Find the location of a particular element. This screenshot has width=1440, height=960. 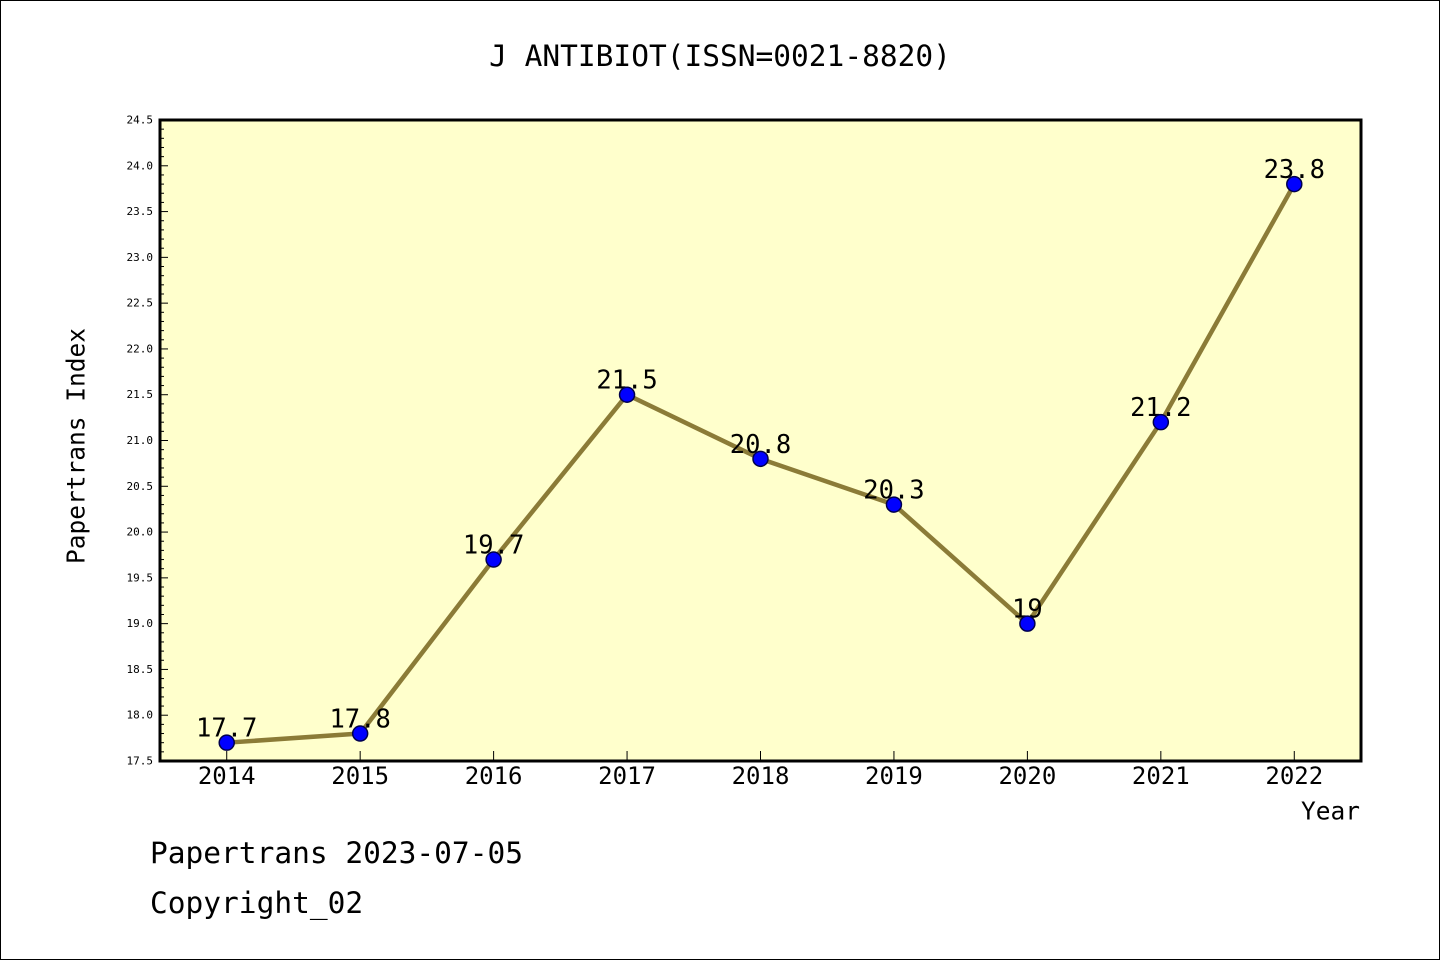

y-tick-label: 24.0 is located at coordinates (140, 165).